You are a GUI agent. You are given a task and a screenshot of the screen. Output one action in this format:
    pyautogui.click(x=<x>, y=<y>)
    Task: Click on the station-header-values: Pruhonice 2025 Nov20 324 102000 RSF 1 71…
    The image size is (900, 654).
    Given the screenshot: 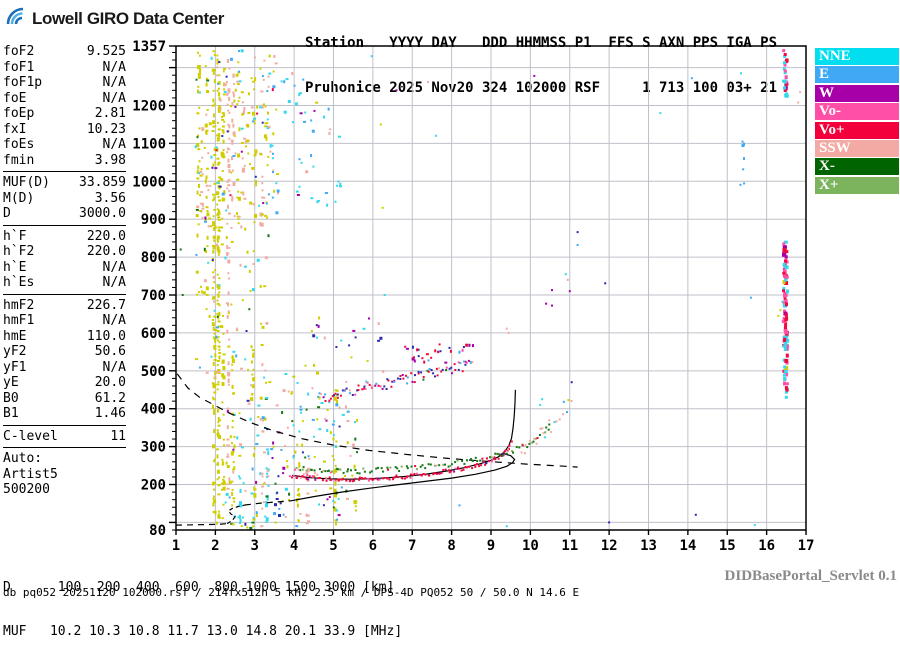 What is the action you would take?
    pyautogui.click(x=541, y=88)
    